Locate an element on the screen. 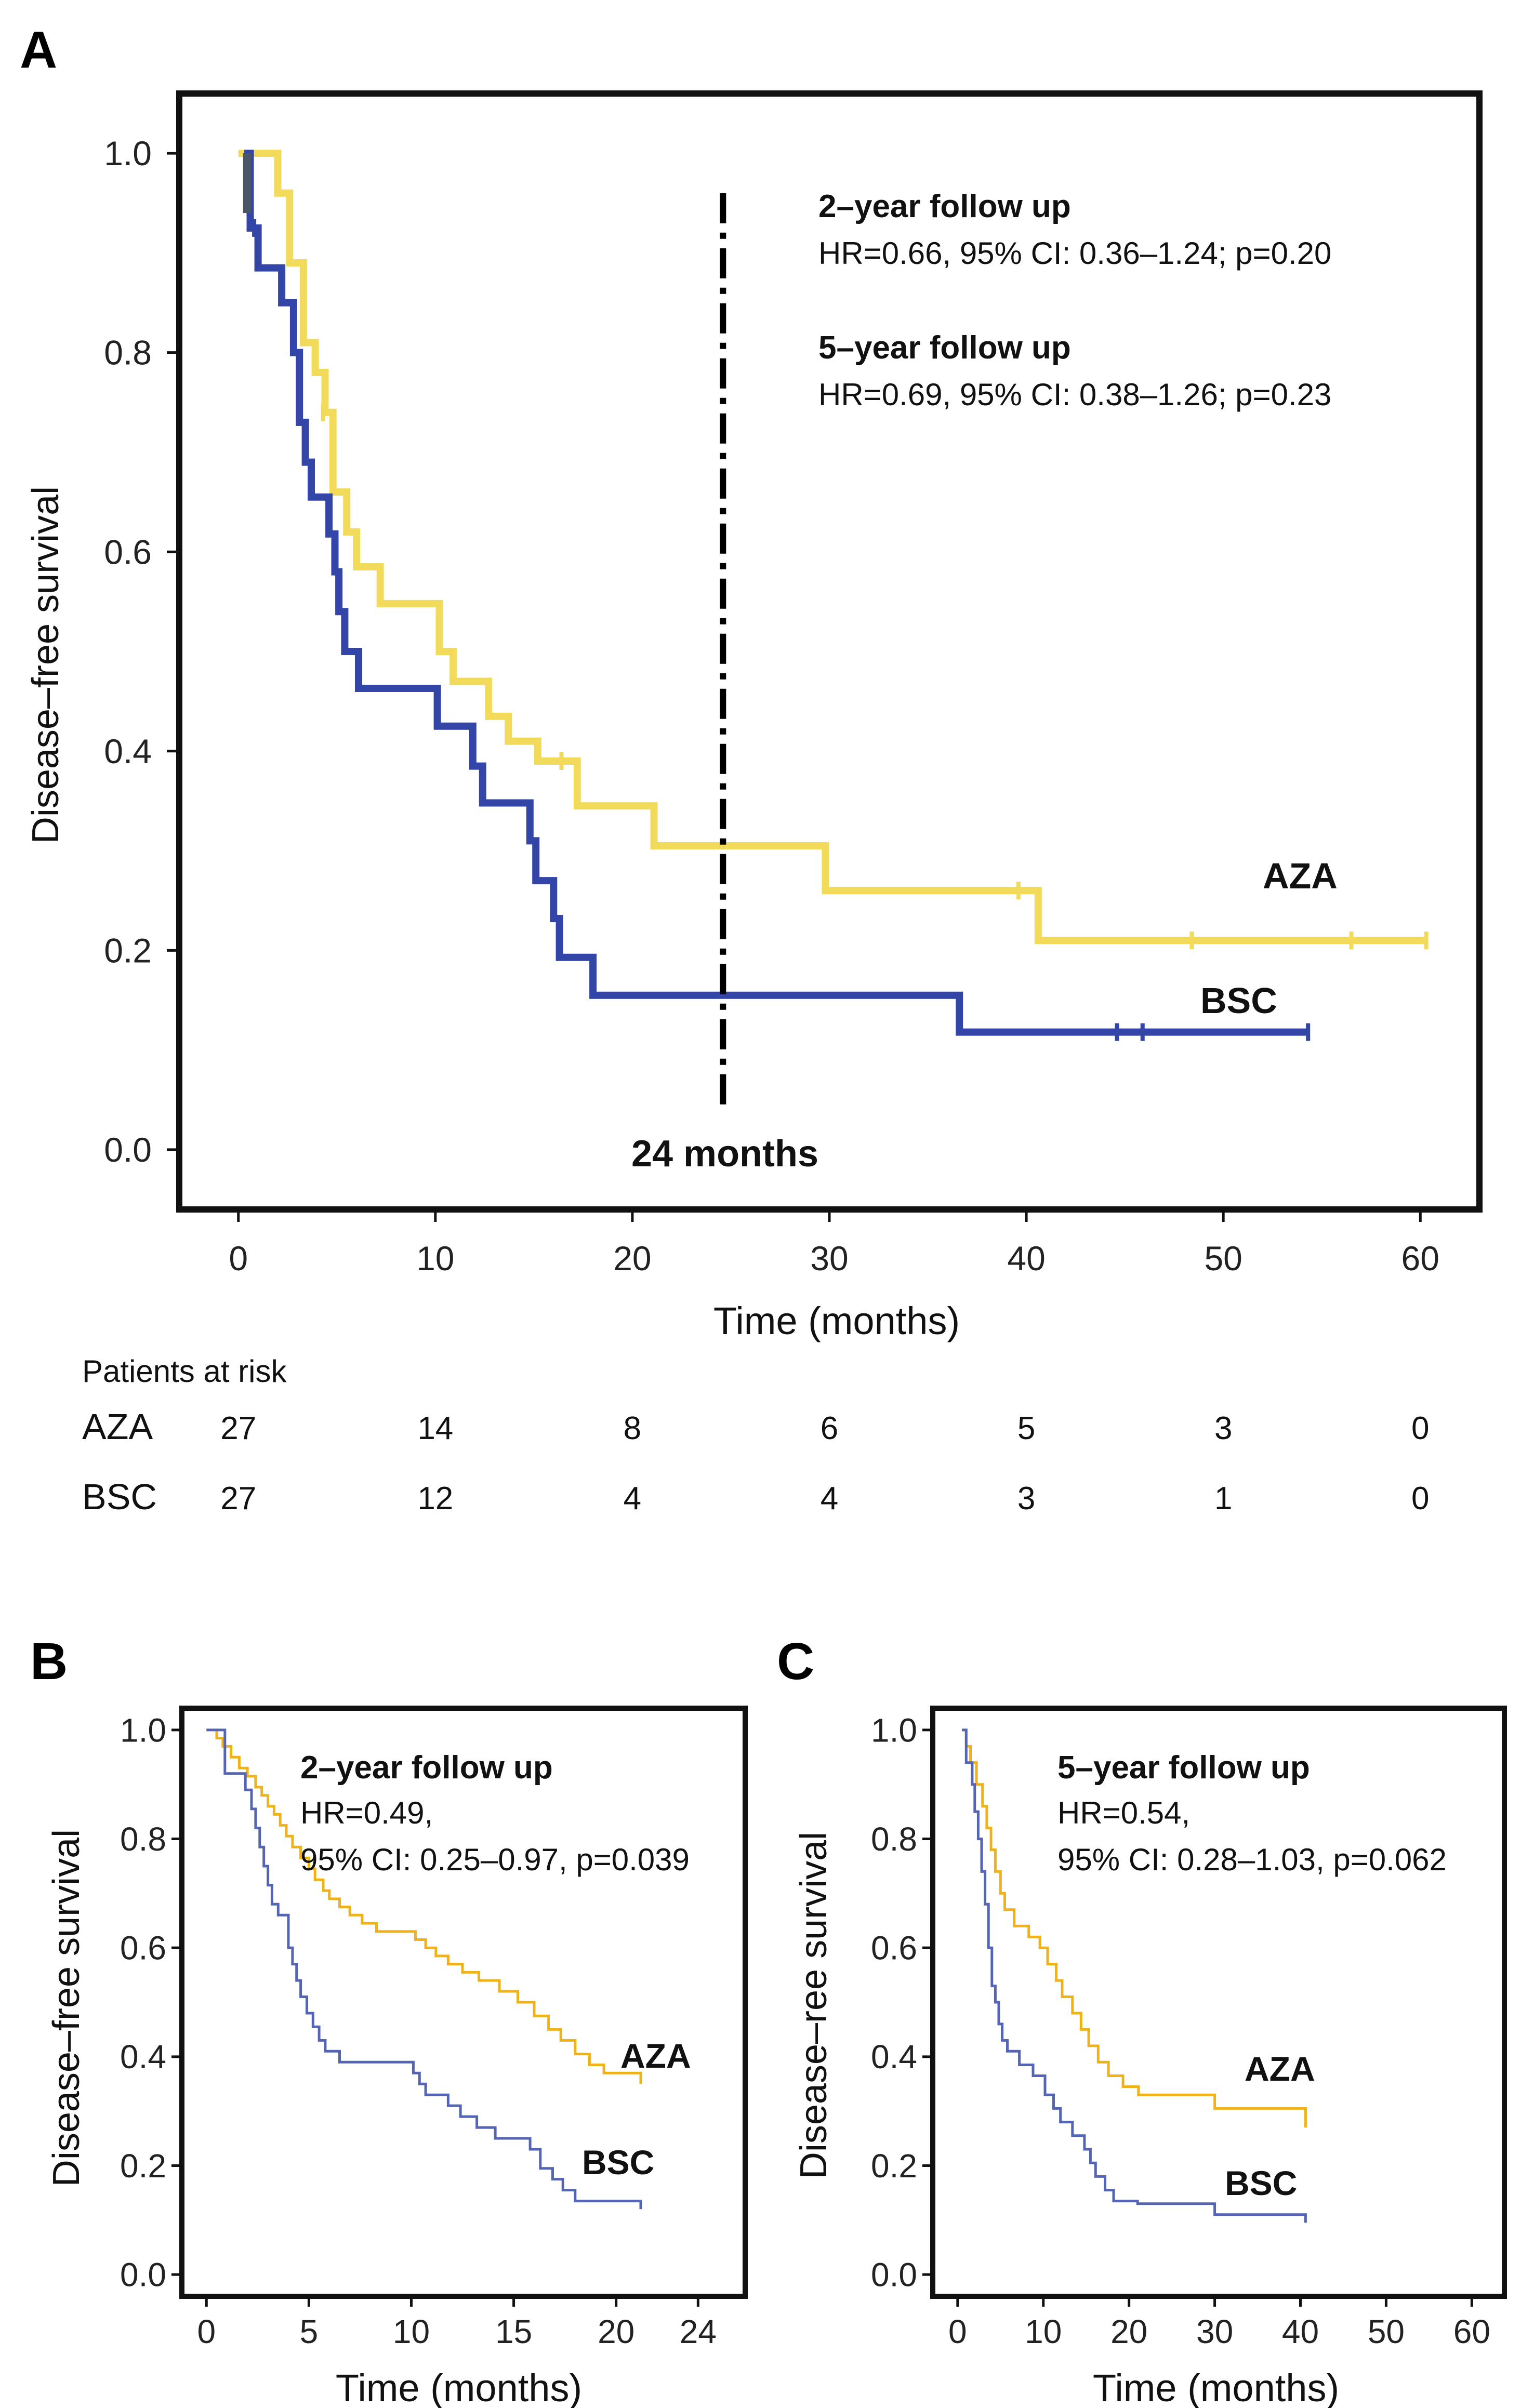 This screenshot has height=2408, width=1534. panel-b-ytick-label-1.0: 1.0 is located at coordinates (143, 1730).